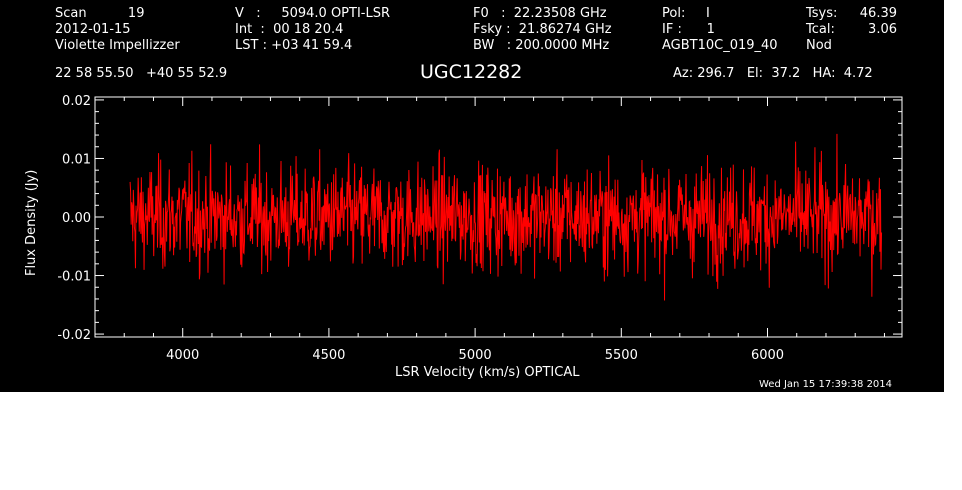 The image size is (962, 490). I want to click on x-tick-label: 6000, so click(767, 355).